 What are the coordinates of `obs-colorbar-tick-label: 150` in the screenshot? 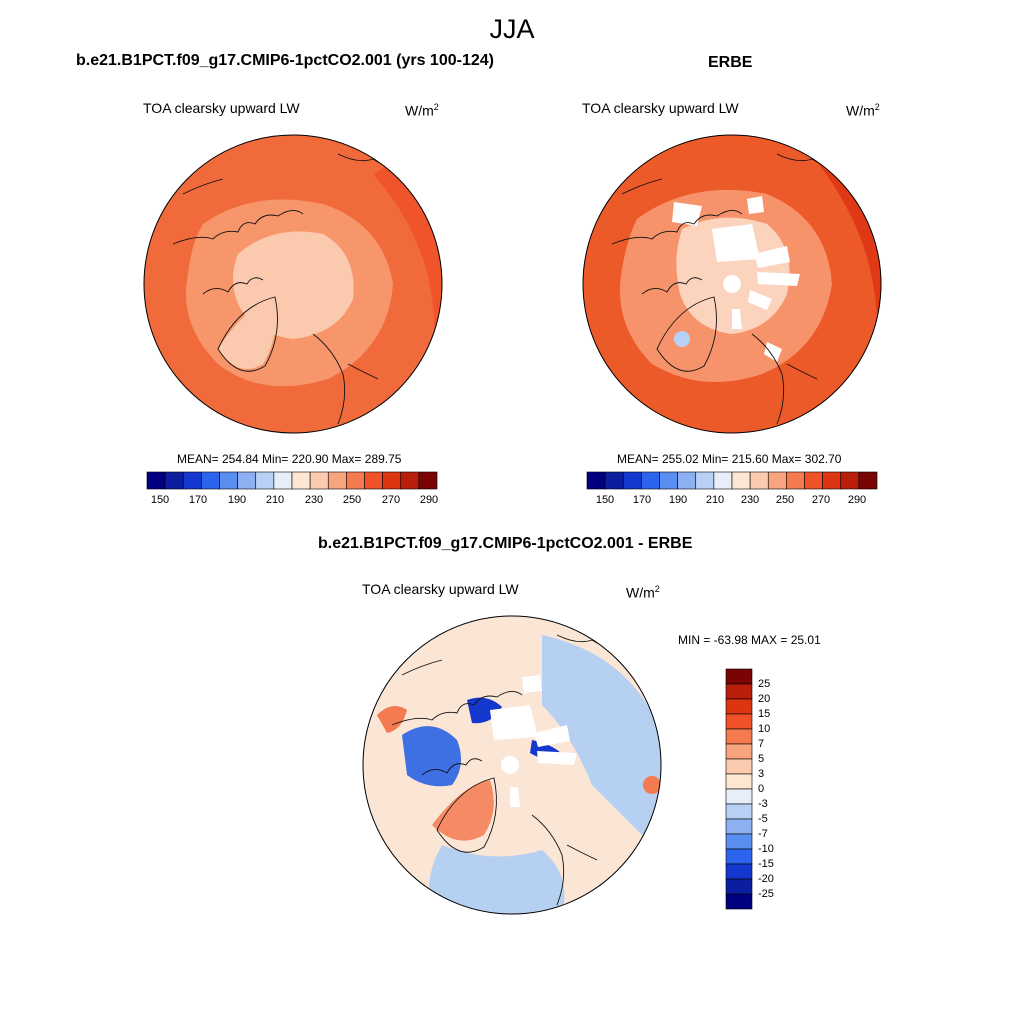 It's located at (605, 500).